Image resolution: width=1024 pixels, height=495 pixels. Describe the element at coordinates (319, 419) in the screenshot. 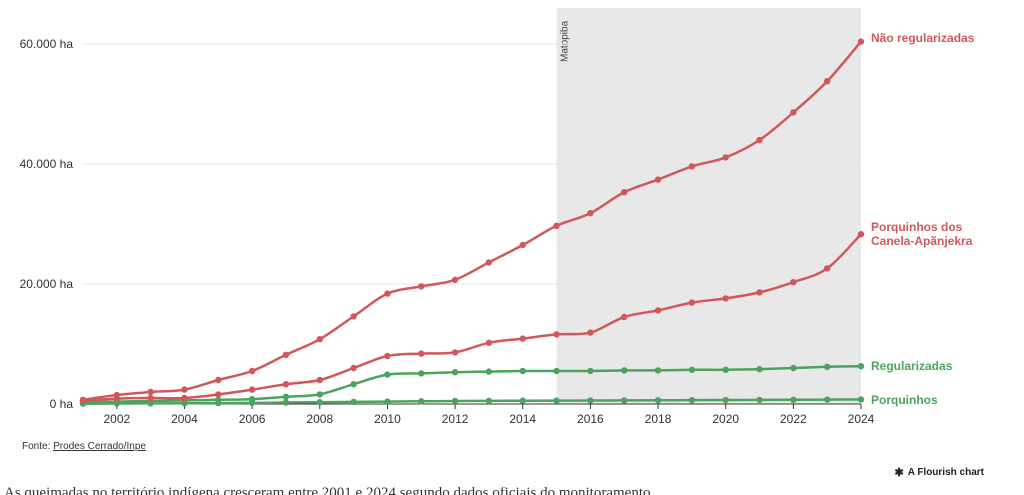

I see `x-tick-label: 2008` at that location.